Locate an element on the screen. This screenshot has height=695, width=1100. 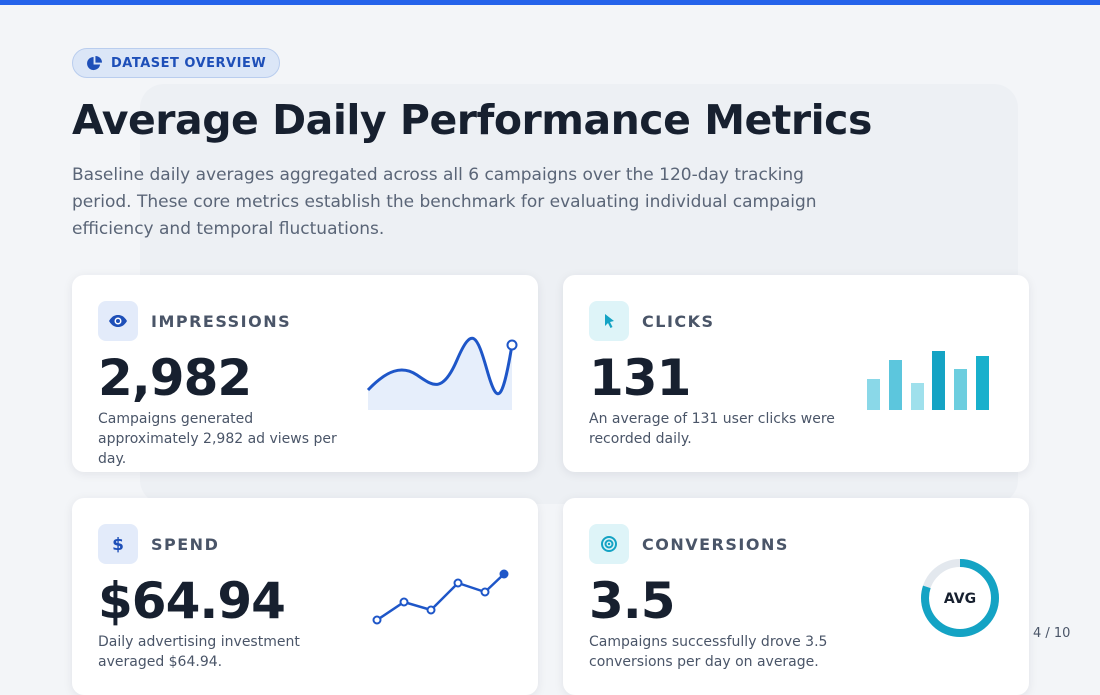
top-bar is located at coordinates (550, 2).